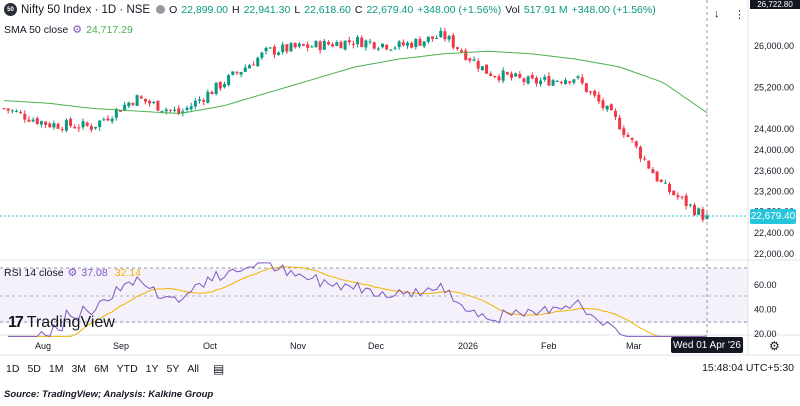  Describe the element at coordinates (400, 369) in the screenshot. I see `timeframe-toolbar: 1D 5D 1M 3M 6M YTD 1Y 5Y All ▤` at that location.